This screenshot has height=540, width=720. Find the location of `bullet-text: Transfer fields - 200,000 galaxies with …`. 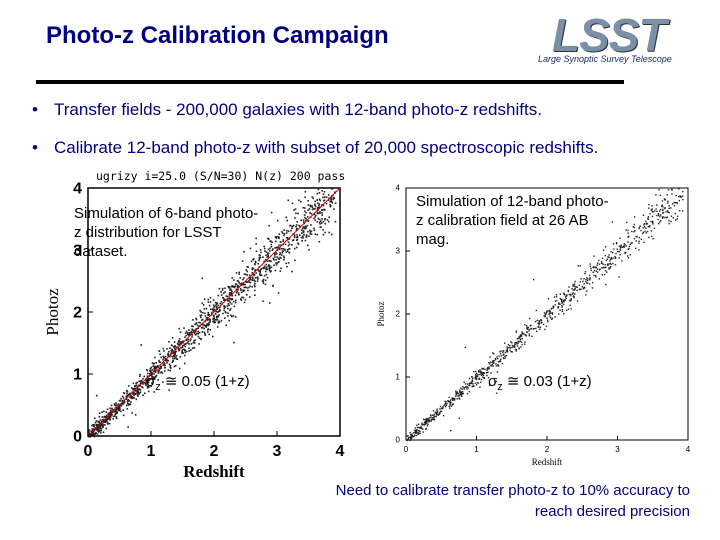

bullet-text: Transfer fields - 200,000 galaxies with … is located at coordinates (298, 109).